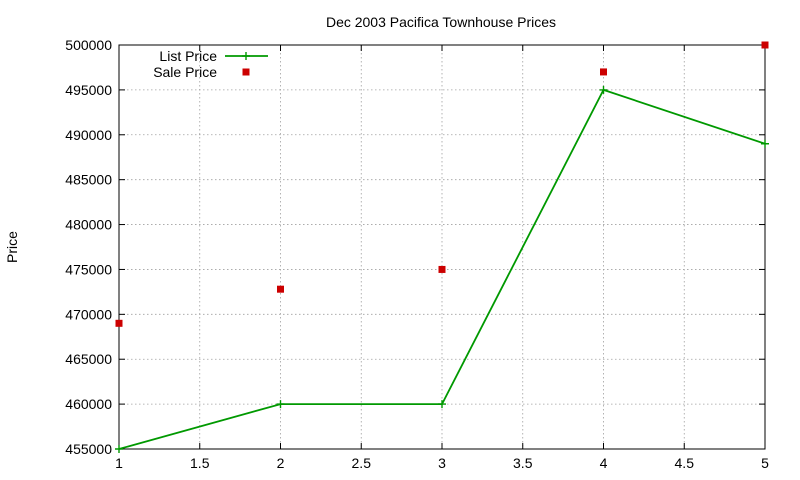 The height and width of the screenshot is (480, 800). I want to click on y-tick-label: 485000, so click(88, 180).